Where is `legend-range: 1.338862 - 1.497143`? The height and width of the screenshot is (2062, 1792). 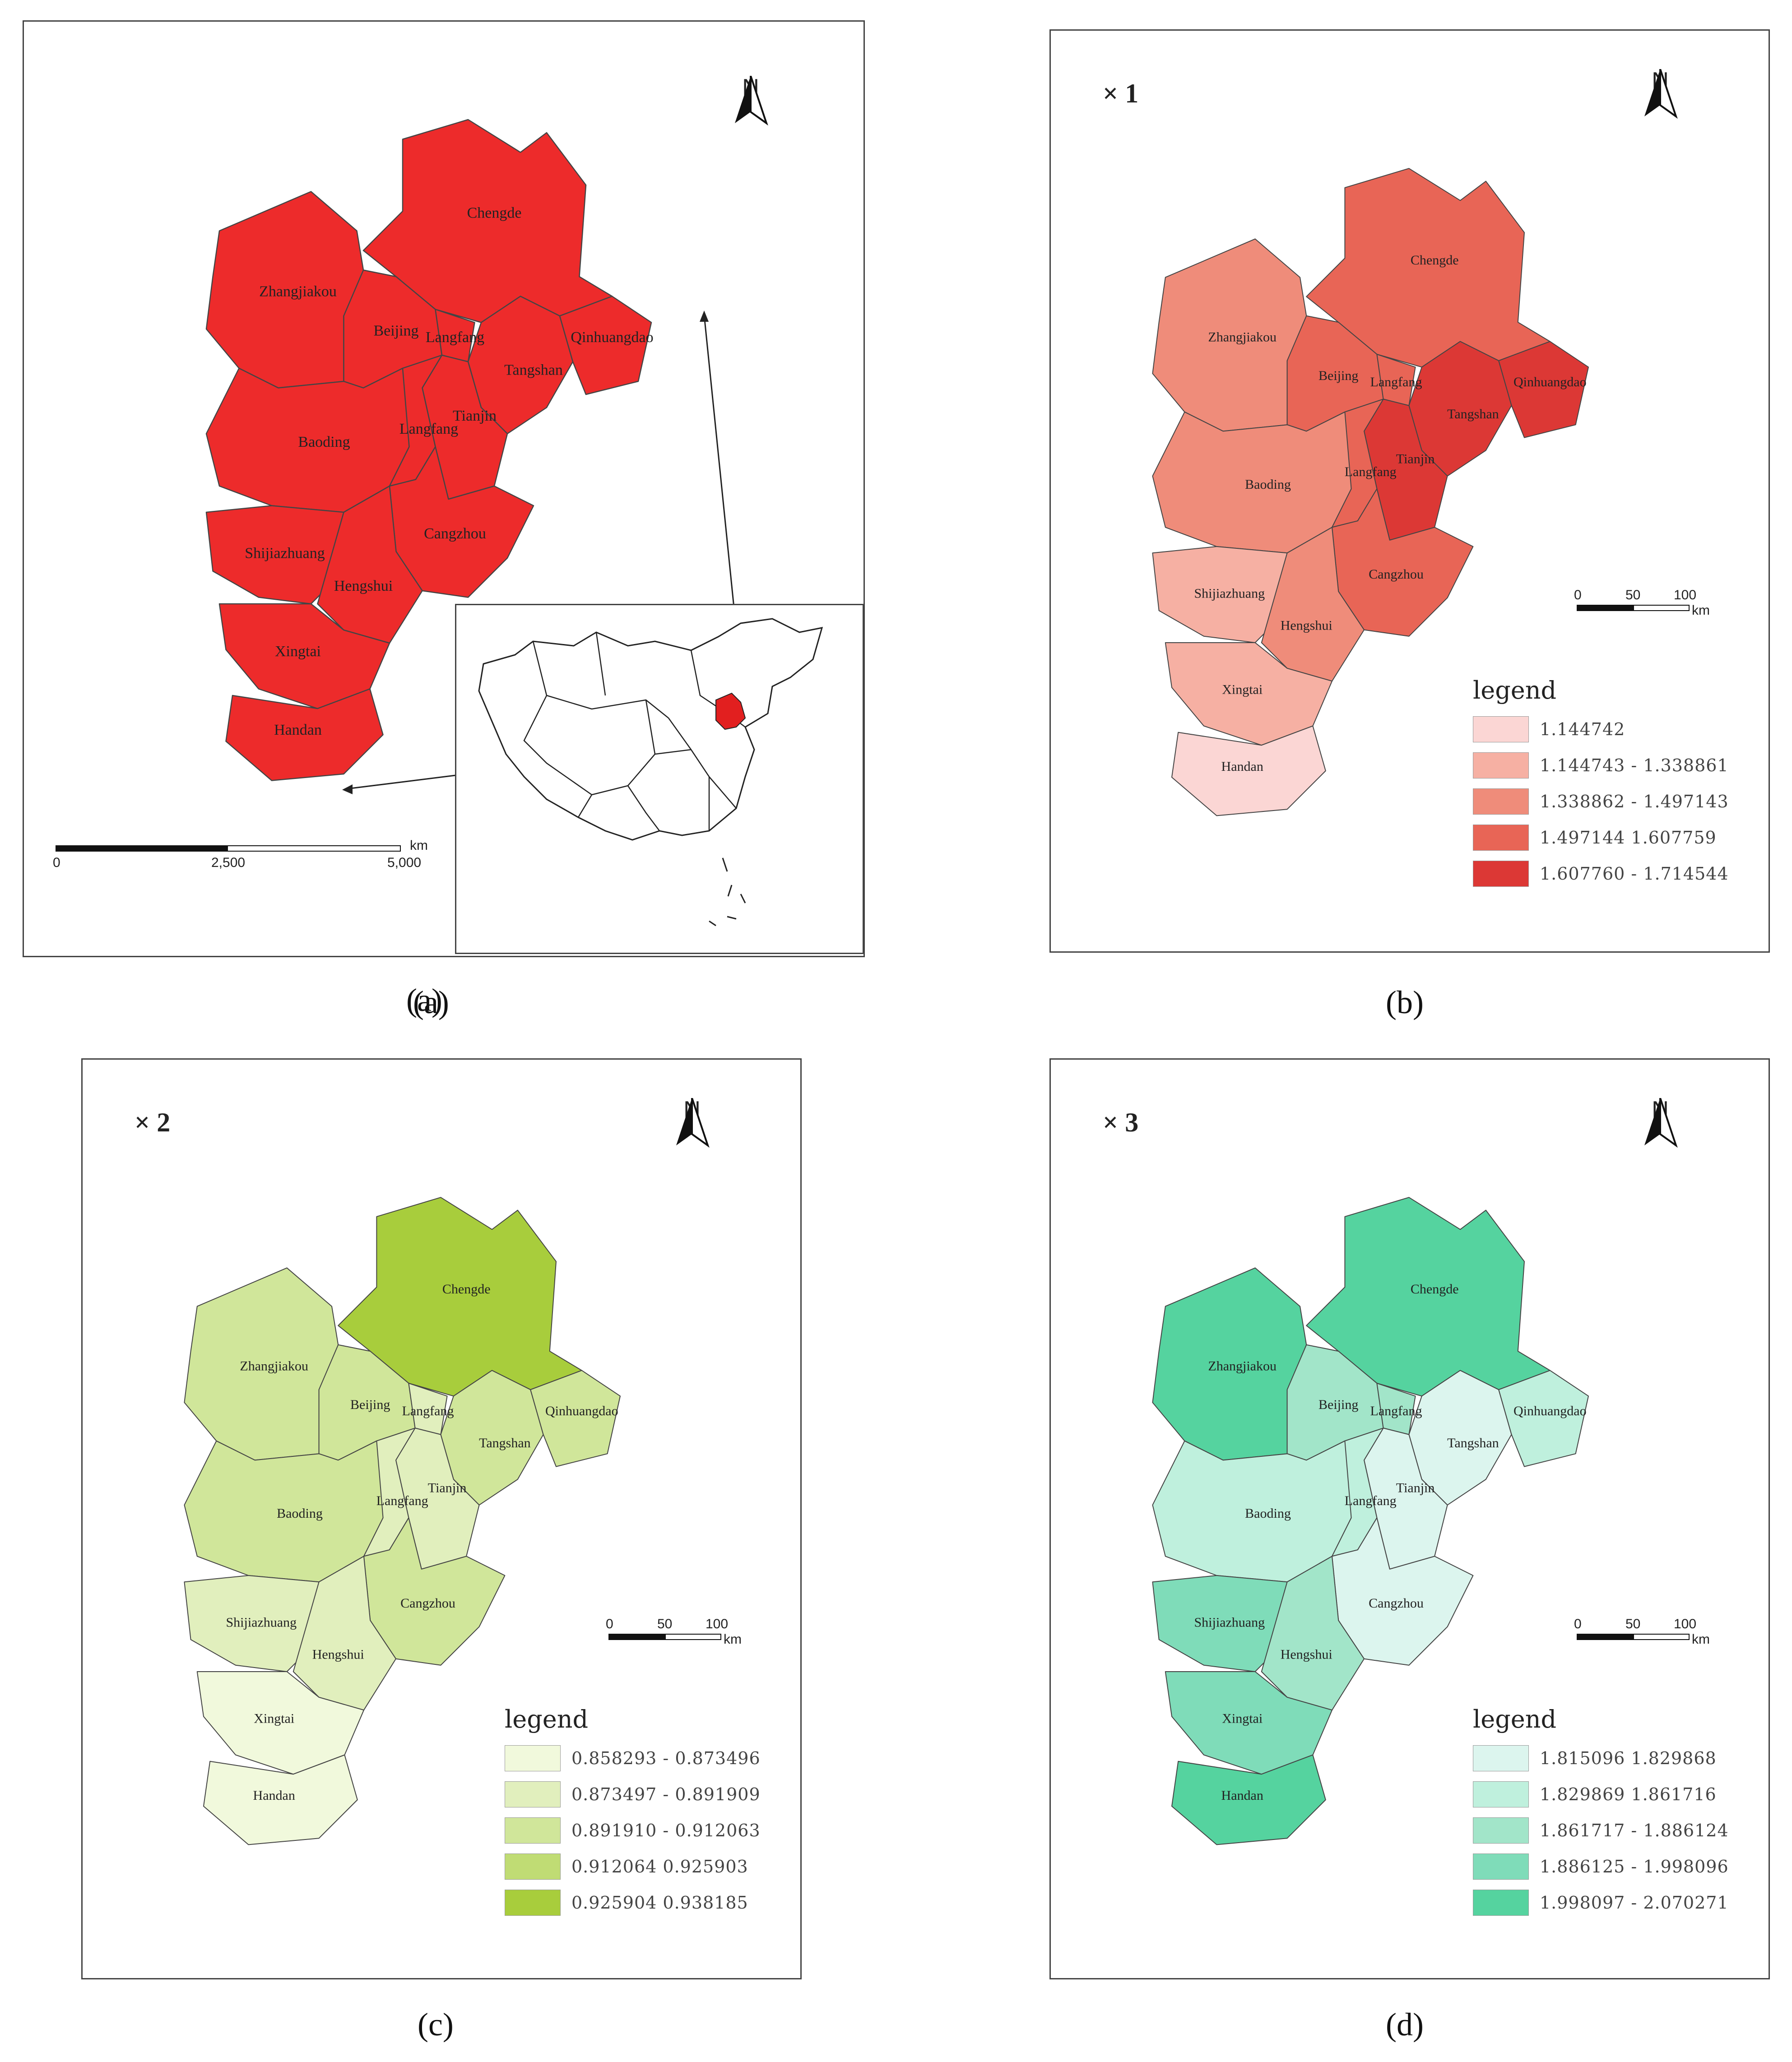
legend-range: 1.338862 - 1.497143 is located at coordinates (1634, 802).